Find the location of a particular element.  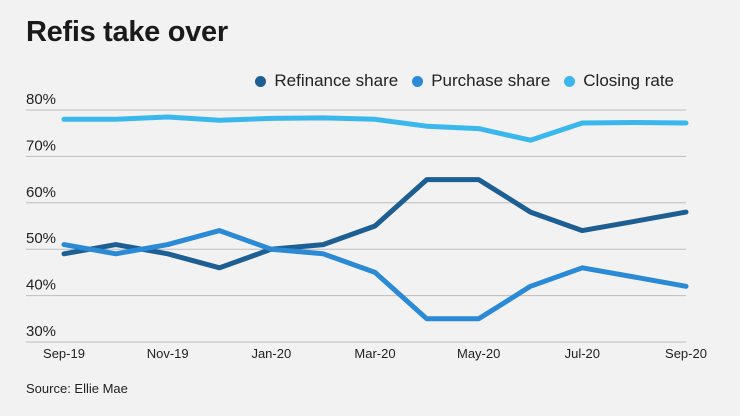

y-tick-label: 30% is located at coordinates (41, 331).